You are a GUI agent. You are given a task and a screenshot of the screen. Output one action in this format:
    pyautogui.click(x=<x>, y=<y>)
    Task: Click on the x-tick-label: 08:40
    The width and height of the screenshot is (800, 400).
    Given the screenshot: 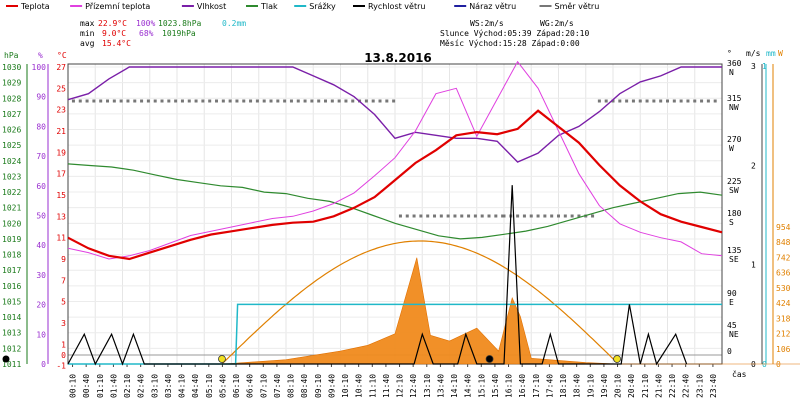 What is the action you would take?
    pyautogui.click(x=304, y=386)
    